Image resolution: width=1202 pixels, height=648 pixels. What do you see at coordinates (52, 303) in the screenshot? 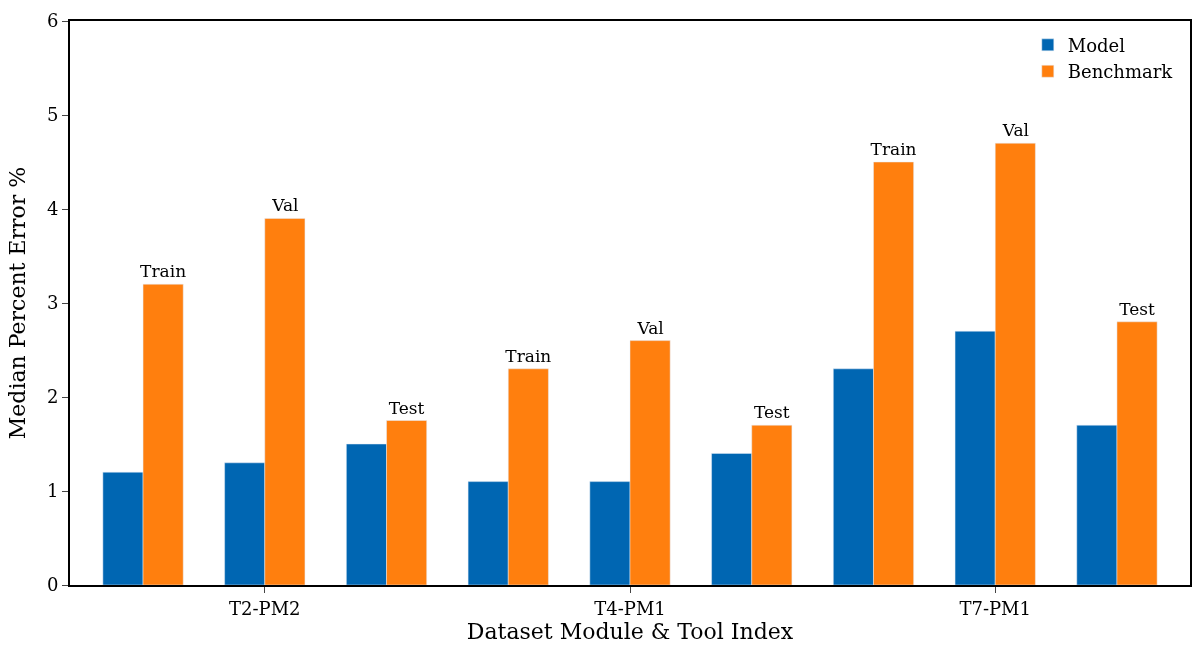
I see `y-tick-label: 3` at bounding box center [52, 303].